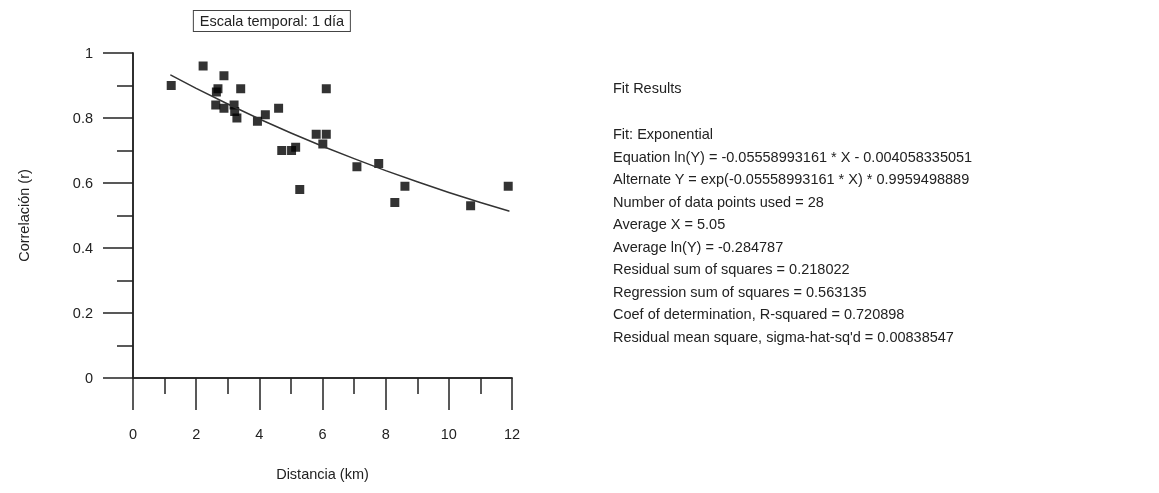 Image resolution: width=1159 pixels, height=493 pixels. What do you see at coordinates (731, 269) in the screenshot?
I see `text: Residual sum of squares = 0.218022` at bounding box center [731, 269].